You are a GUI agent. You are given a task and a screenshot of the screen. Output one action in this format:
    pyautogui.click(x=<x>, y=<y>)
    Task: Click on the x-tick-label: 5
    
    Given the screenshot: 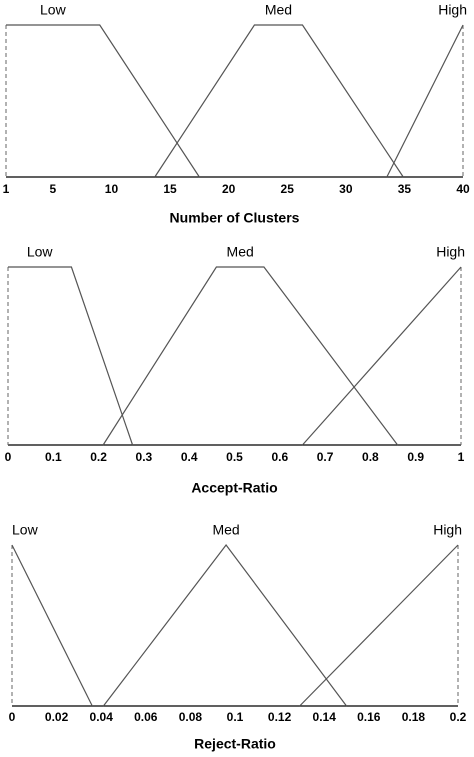 What is the action you would take?
    pyautogui.click(x=53, y=189)
    